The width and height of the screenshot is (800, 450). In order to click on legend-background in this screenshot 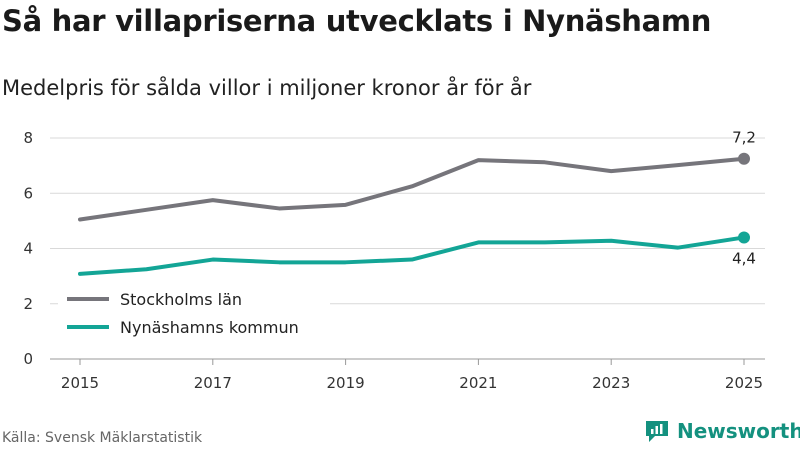, I will do `click(194, 315)`.